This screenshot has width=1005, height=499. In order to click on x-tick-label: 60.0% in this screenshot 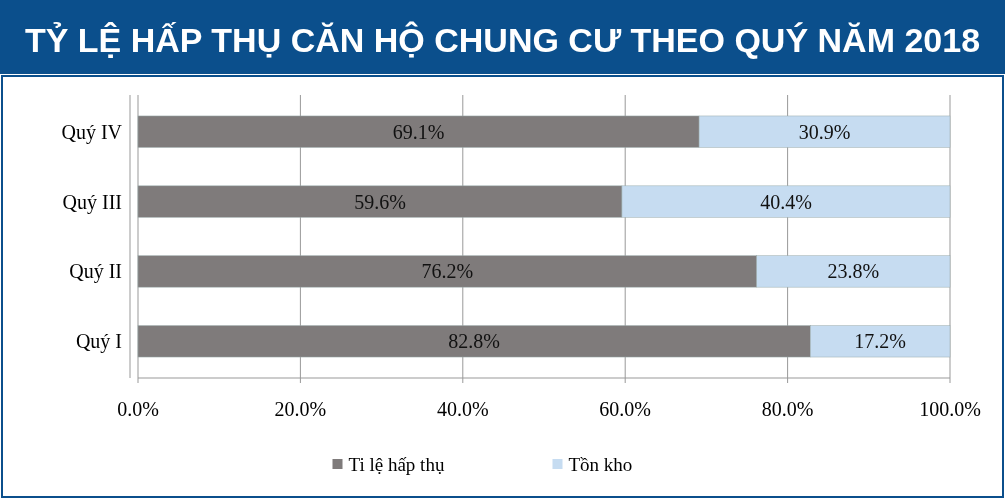, I will do `click(625, 409)`.